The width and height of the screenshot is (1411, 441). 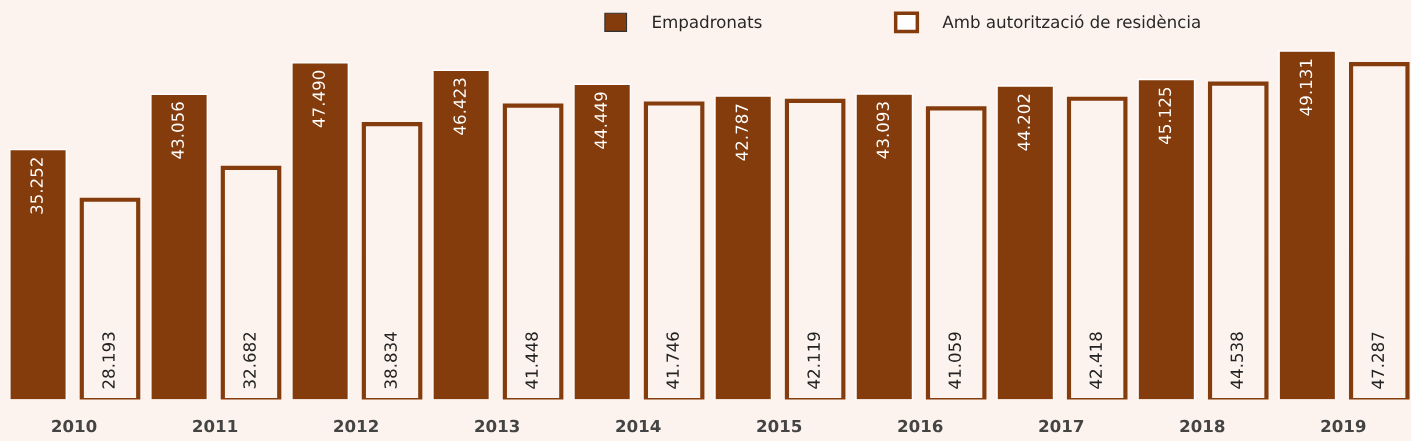 I want to click on data-label: 46.423, so click(x=459, y=106).